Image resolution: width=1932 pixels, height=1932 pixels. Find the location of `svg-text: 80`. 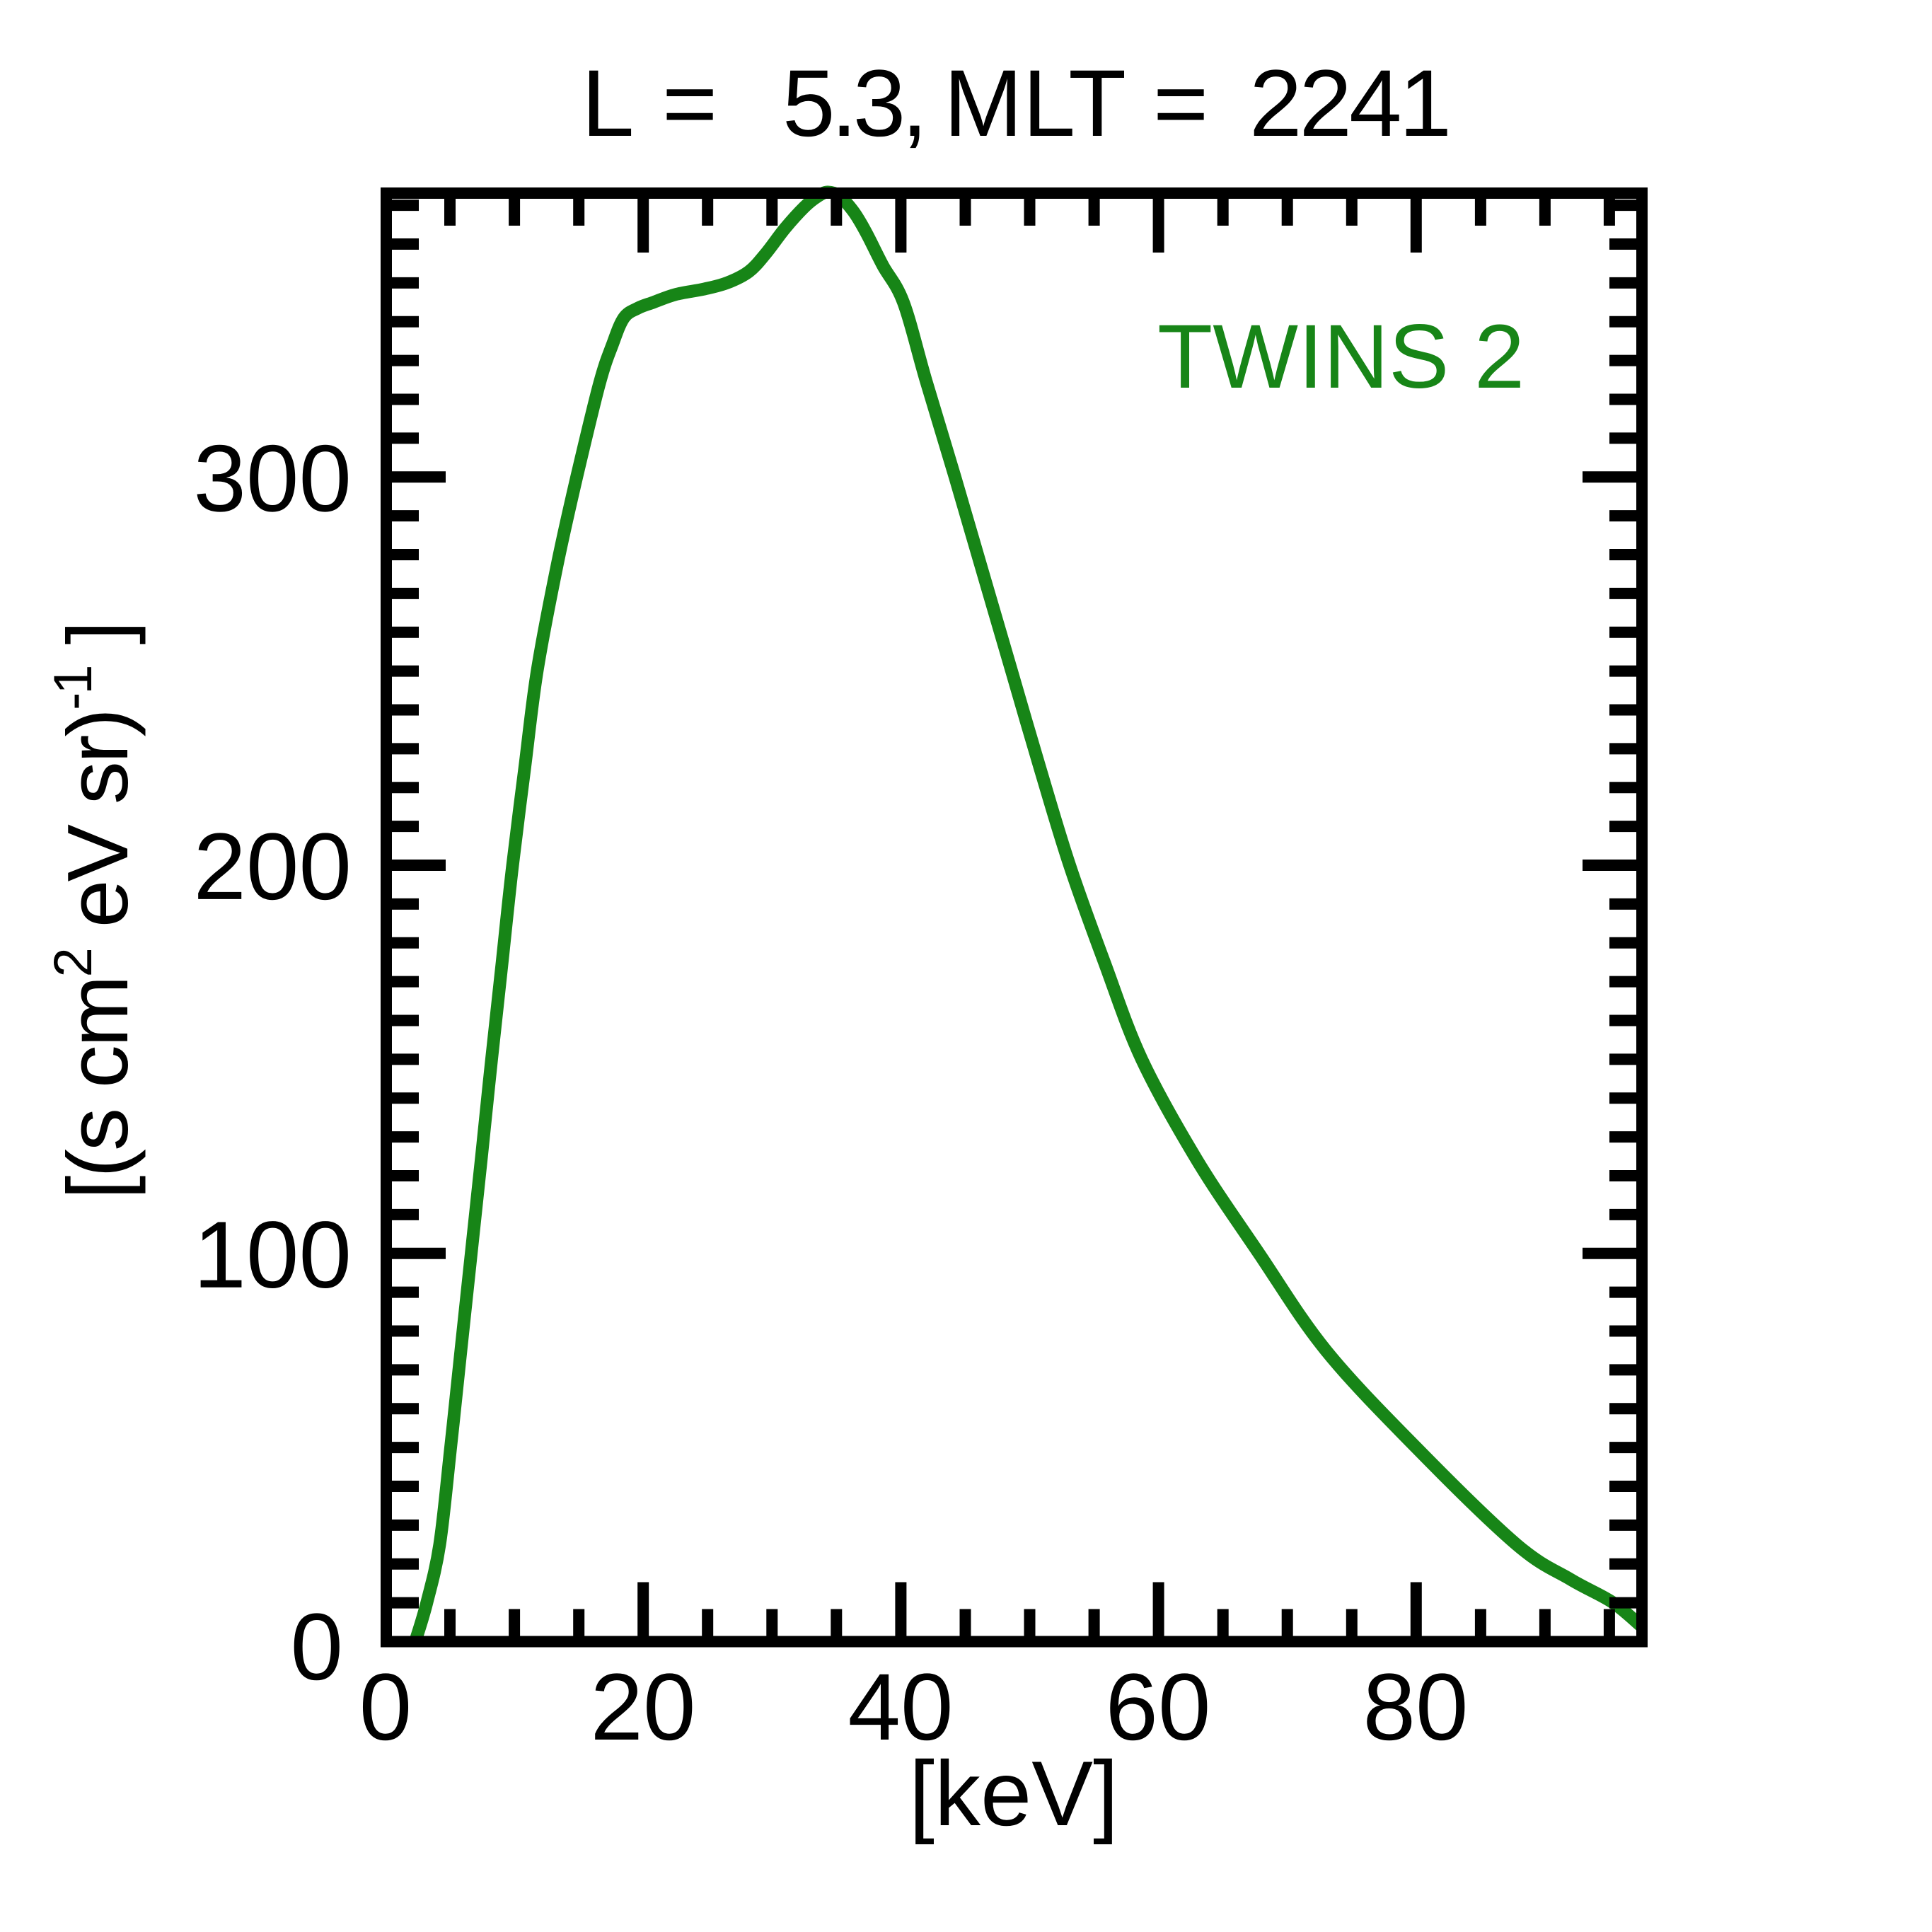

svg-text: 80 is located at coordinates (1415, 1707).